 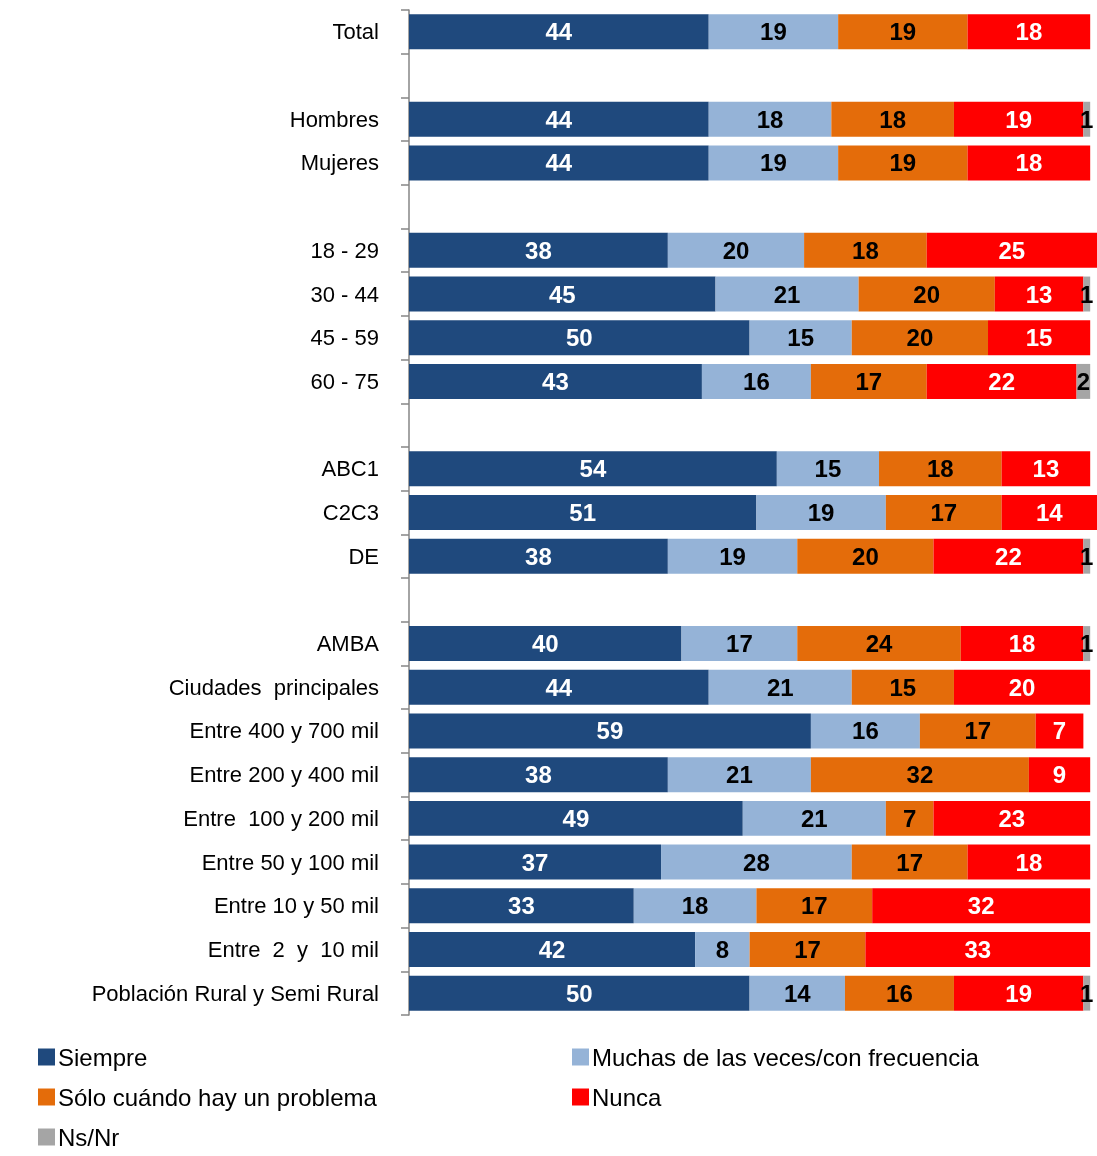 I want to click on data-label: 40, so click(x=545, y=644).